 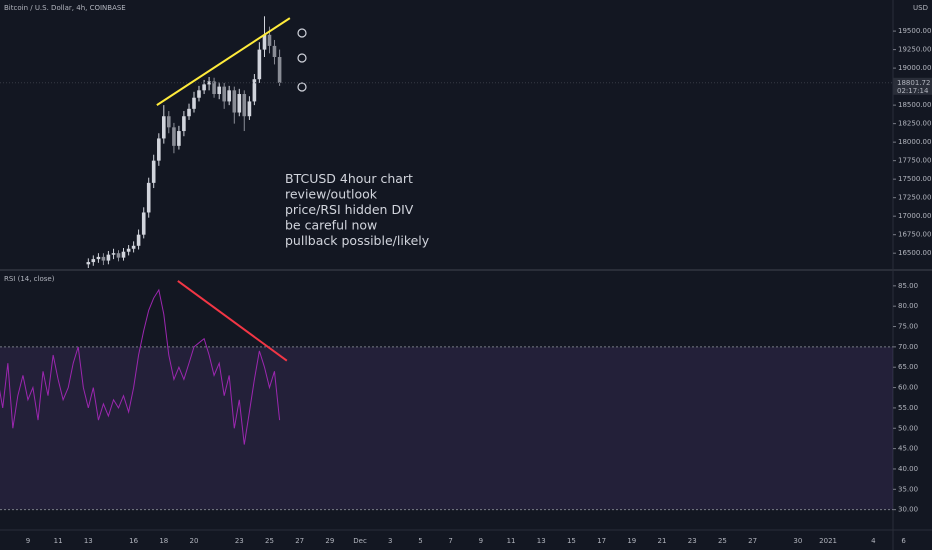 I want to click on y-tick-label: 16500.00, so click(x=914, y=253).